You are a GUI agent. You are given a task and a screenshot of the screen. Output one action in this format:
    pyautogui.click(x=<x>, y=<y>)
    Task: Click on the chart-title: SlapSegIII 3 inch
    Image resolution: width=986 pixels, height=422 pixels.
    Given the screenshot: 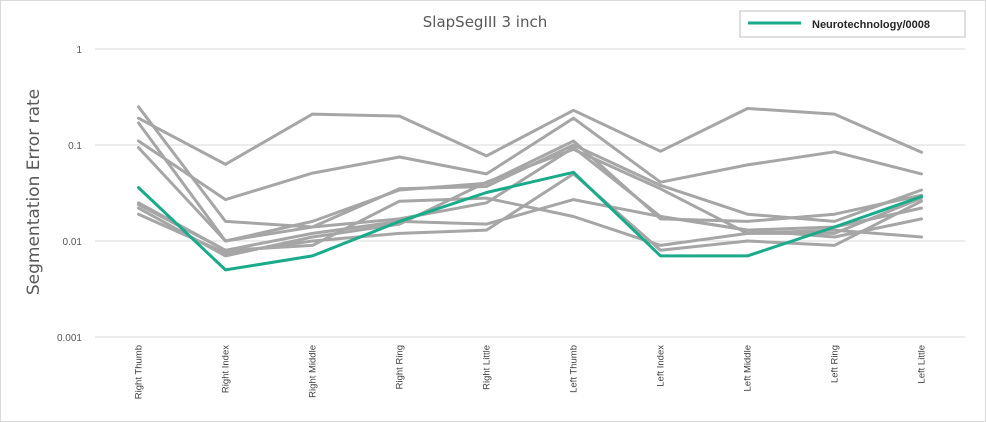 What is the action you would take?
    pyautogui.click(x=485, y=22)
    